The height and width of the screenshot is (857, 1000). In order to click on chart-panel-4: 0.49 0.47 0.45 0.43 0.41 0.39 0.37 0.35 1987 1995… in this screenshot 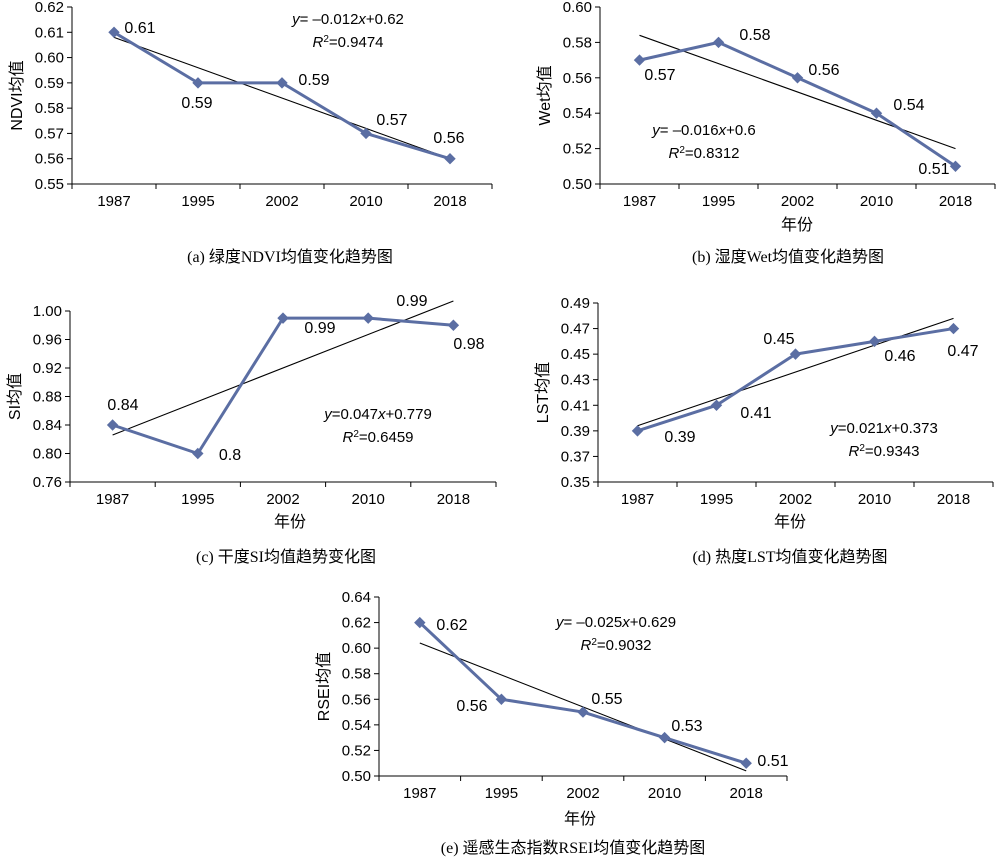, I will do `click(764, 430)`.